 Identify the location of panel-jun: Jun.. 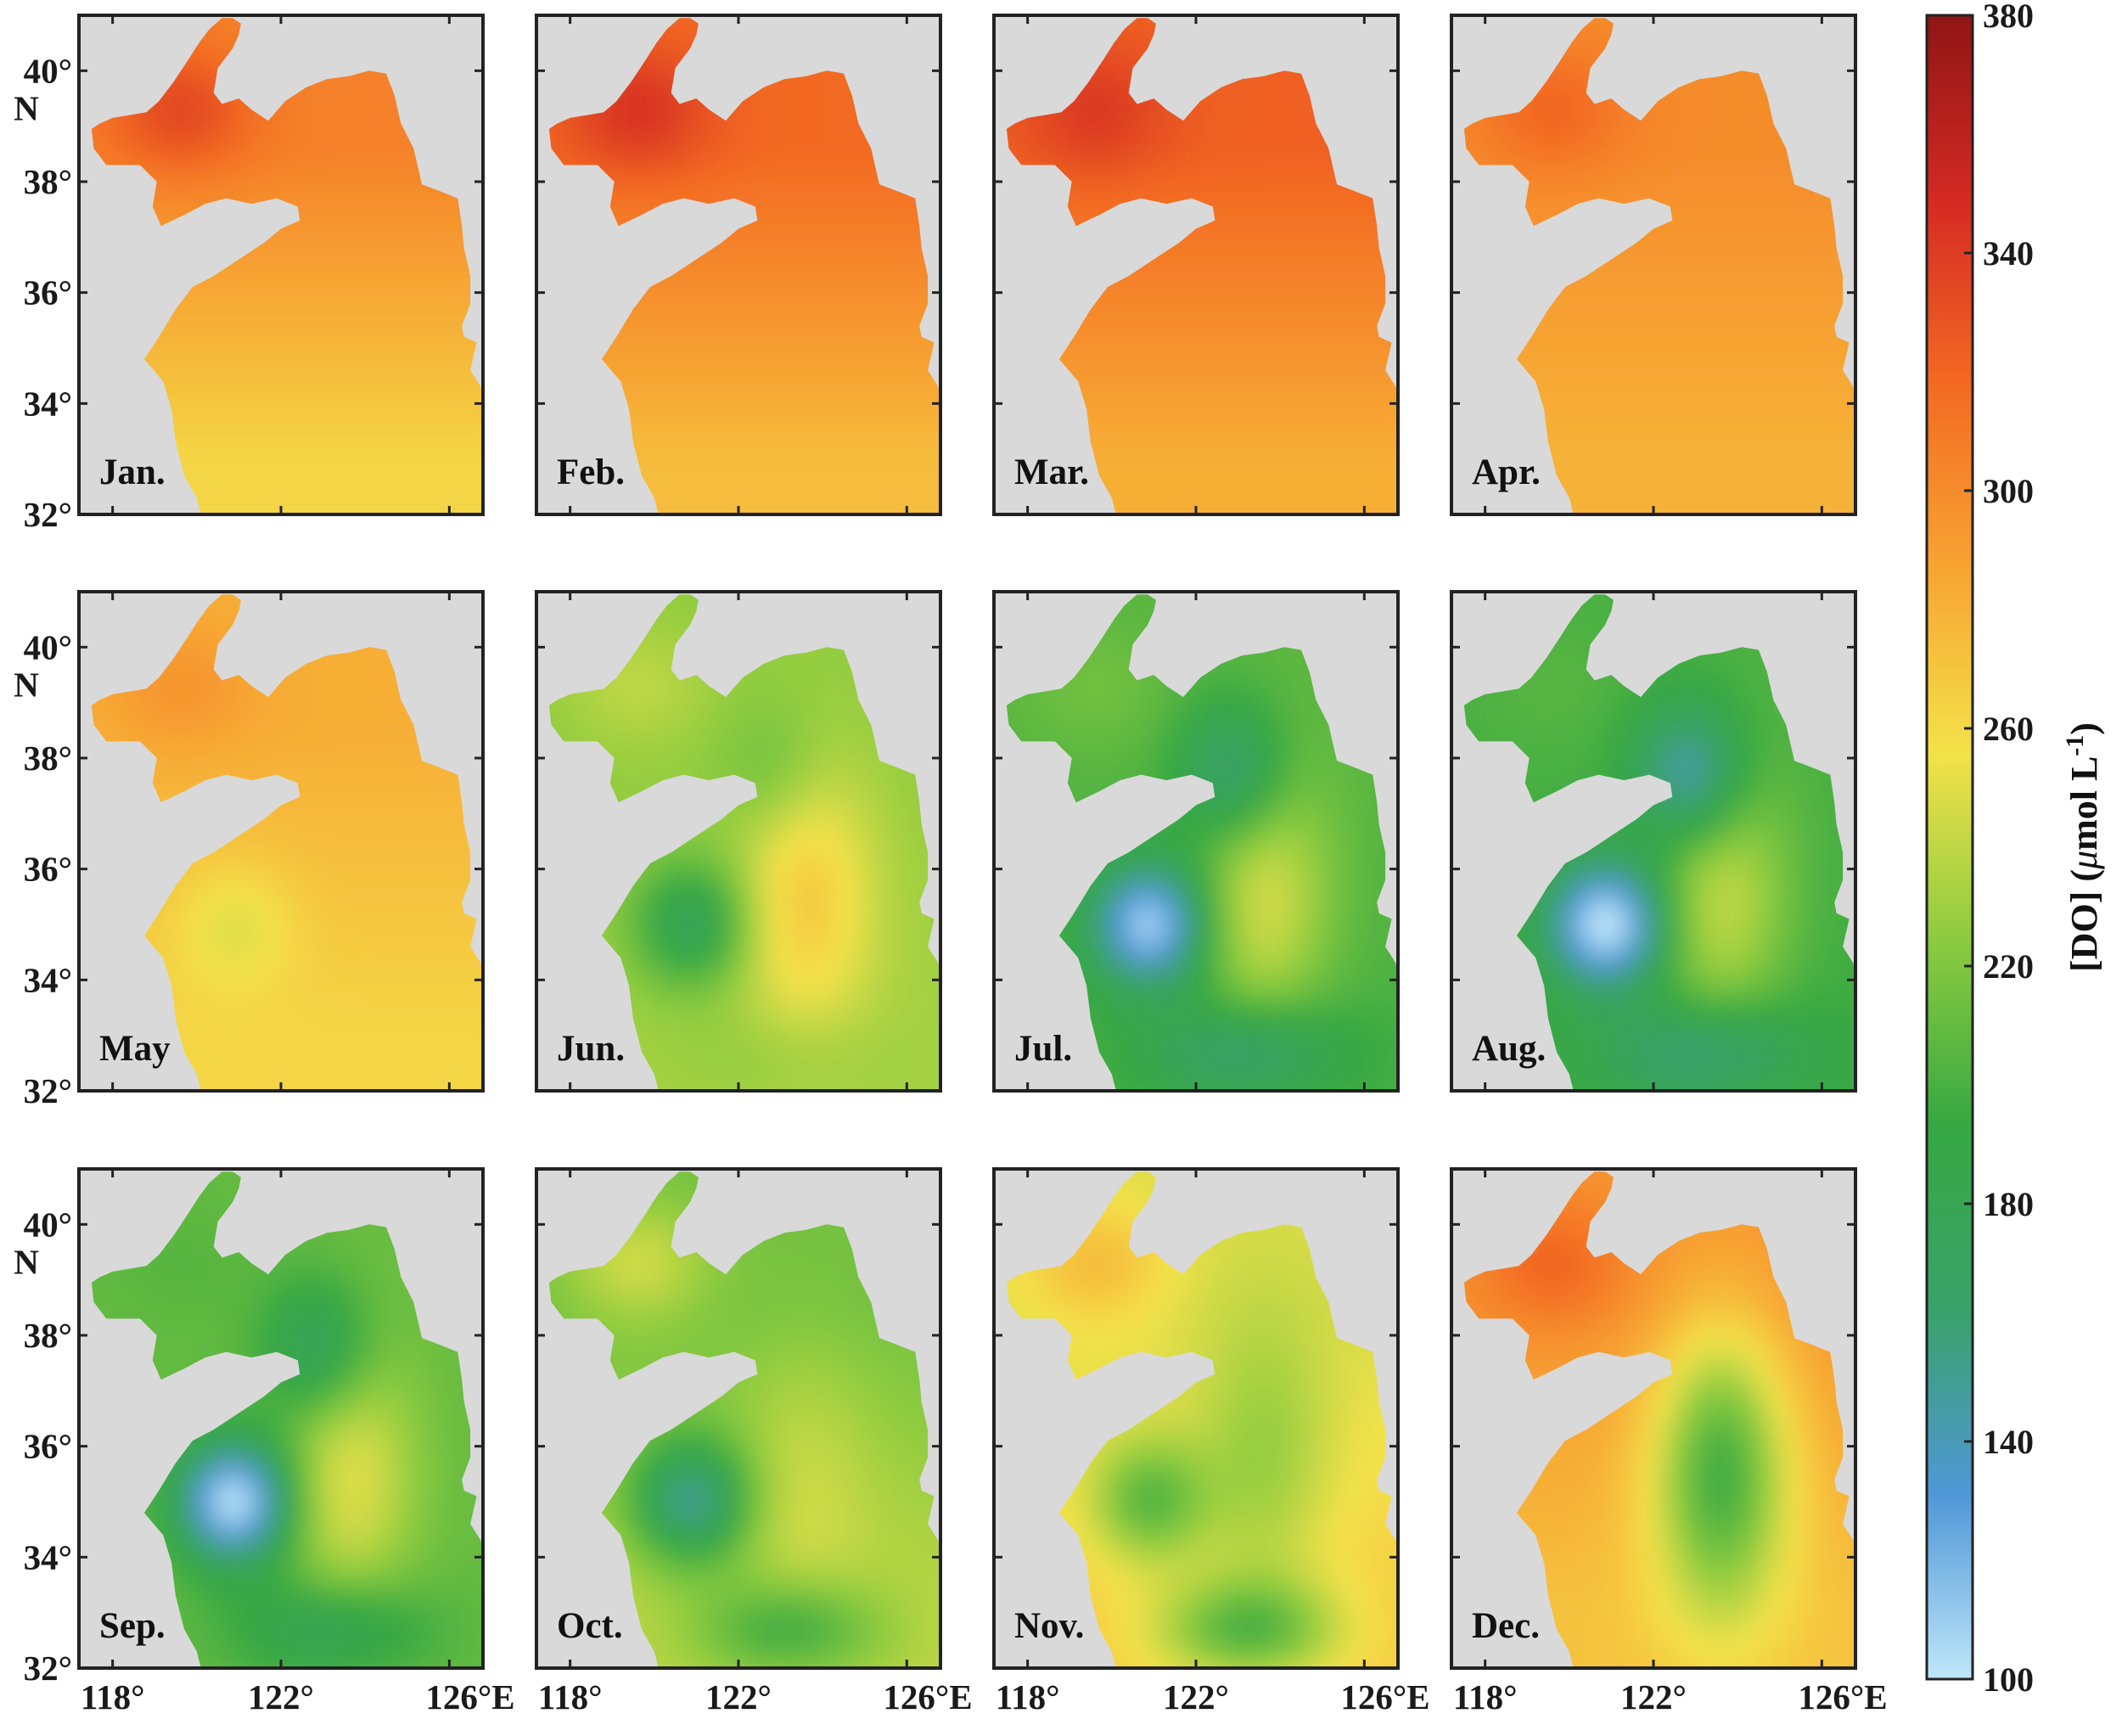
(739, 842).